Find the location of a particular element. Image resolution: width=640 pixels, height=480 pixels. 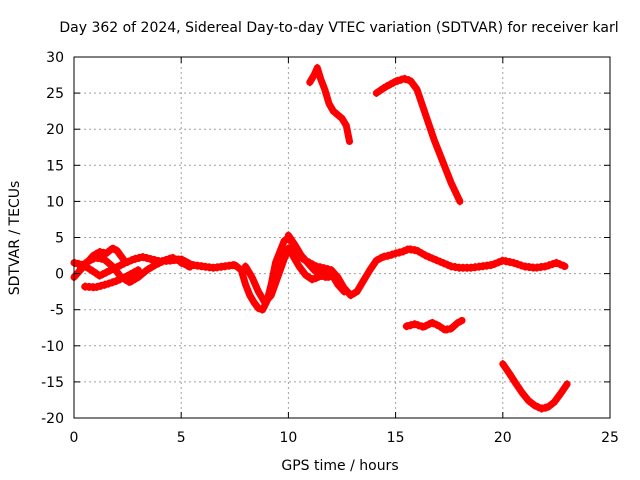

y-tick-label: 25 is located at coordinates (55, 94).